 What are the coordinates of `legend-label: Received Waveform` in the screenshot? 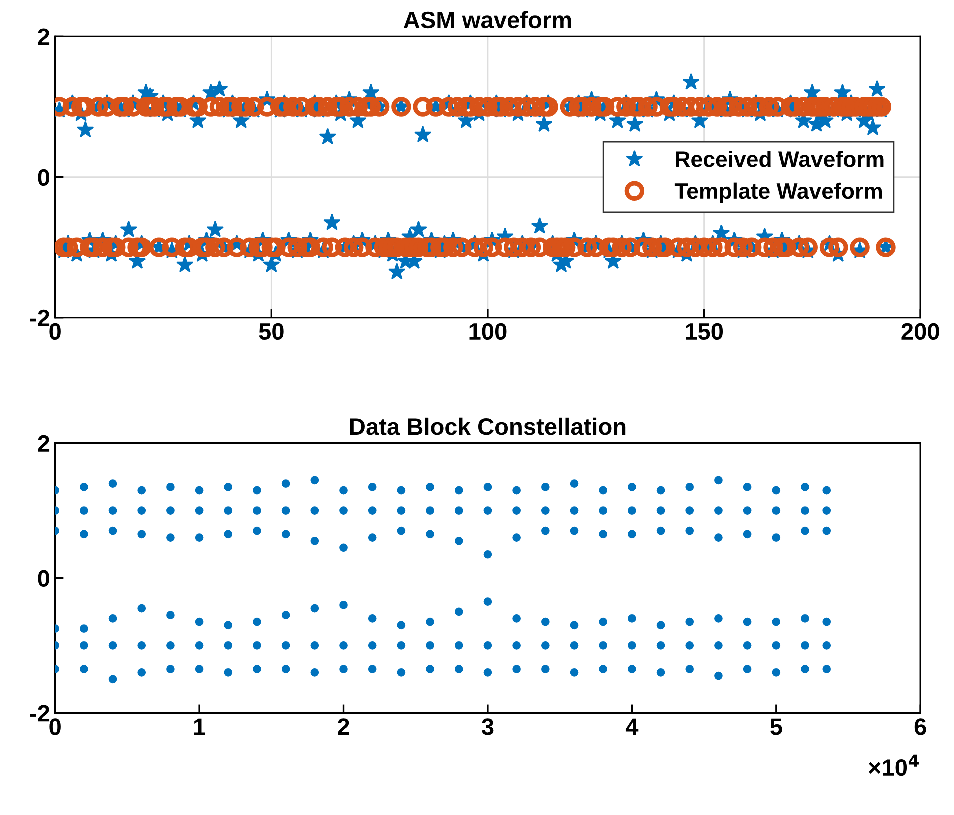 It's located at (780, 159).